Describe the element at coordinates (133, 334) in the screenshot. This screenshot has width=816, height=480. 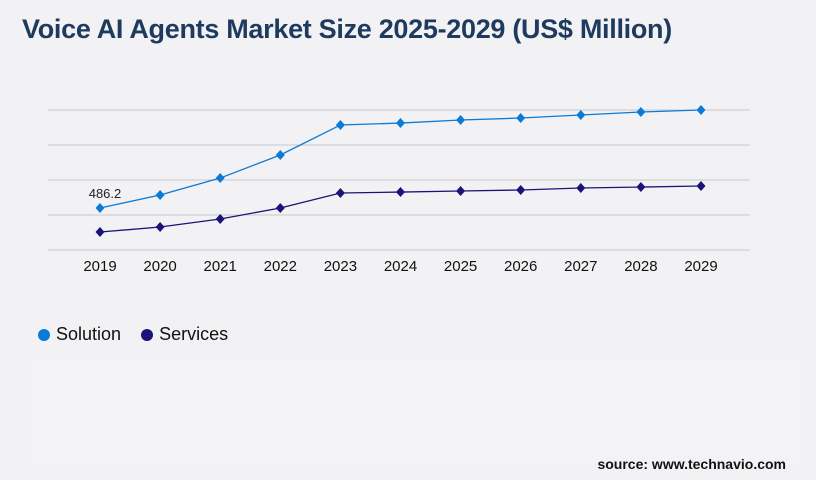
I see `legend: Solution Services` at that location.